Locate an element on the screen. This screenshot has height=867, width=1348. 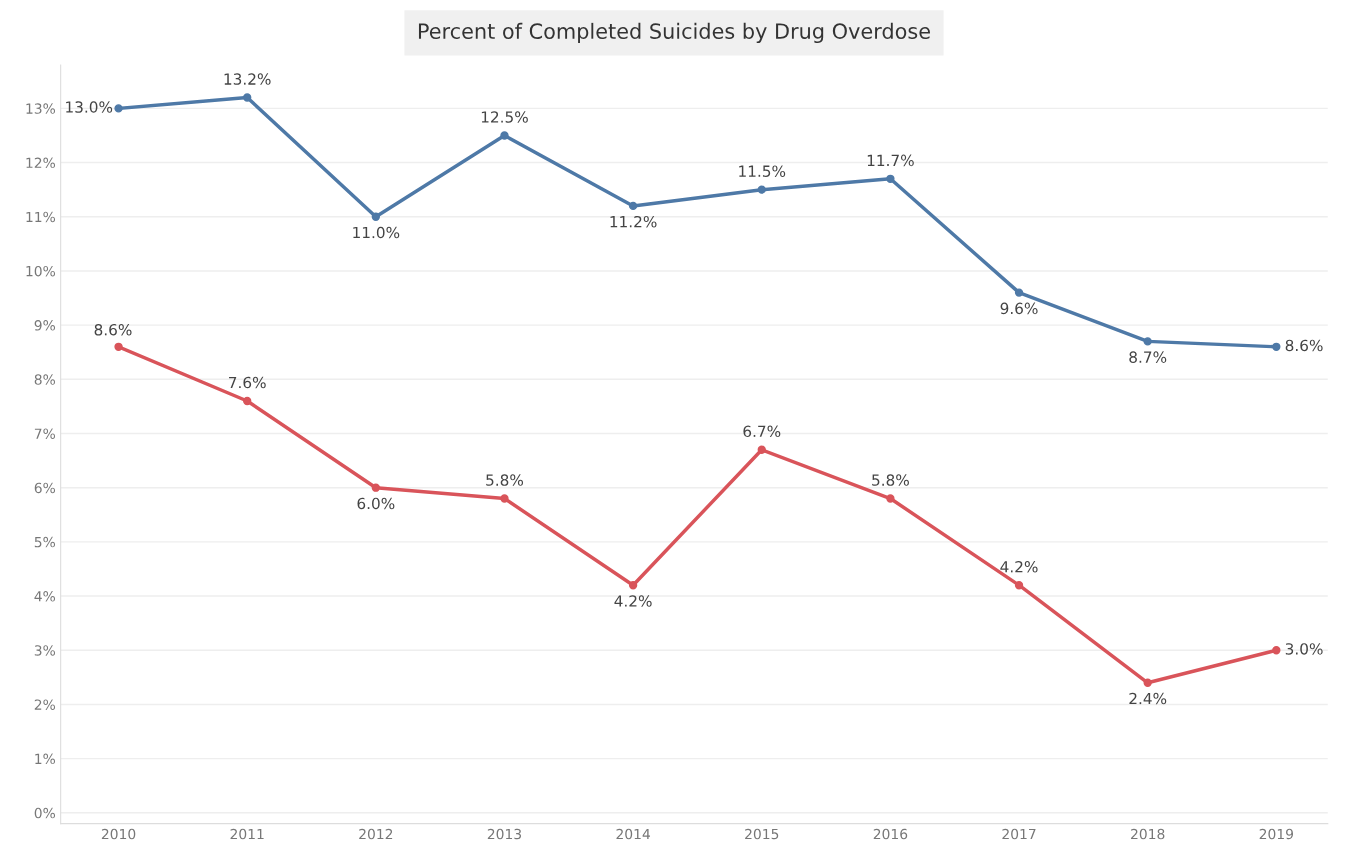
data-label: 6.7% is located at coordinates (762, 431).